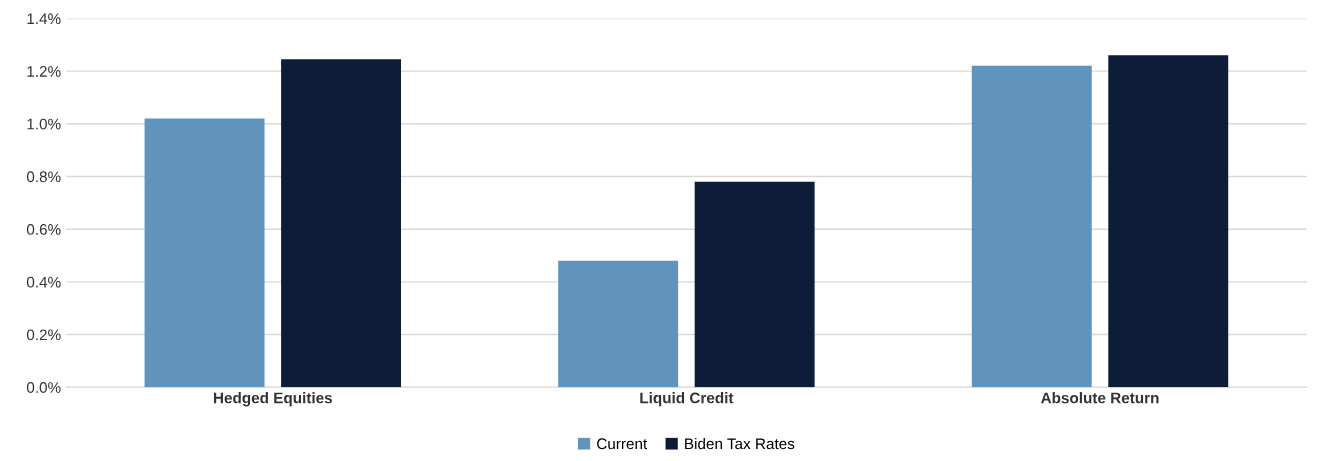 Image resolution: width=1320 pixels, height=461 pixels. I want to click on y-tick-label: 1.4%, so click(44, 19).